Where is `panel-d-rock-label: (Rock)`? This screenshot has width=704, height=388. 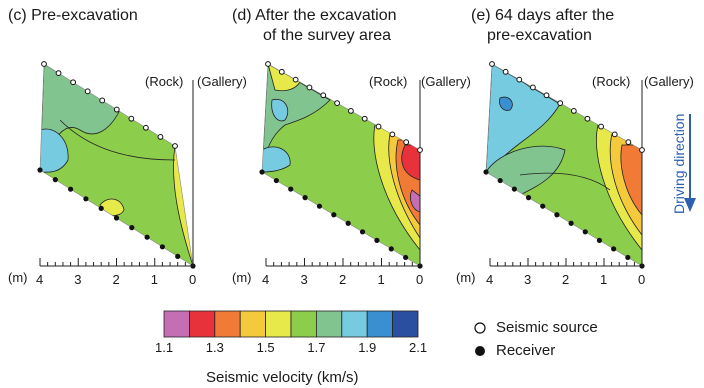 panel-d-rock-label: (Rock) is located at coordinates (388, 81).